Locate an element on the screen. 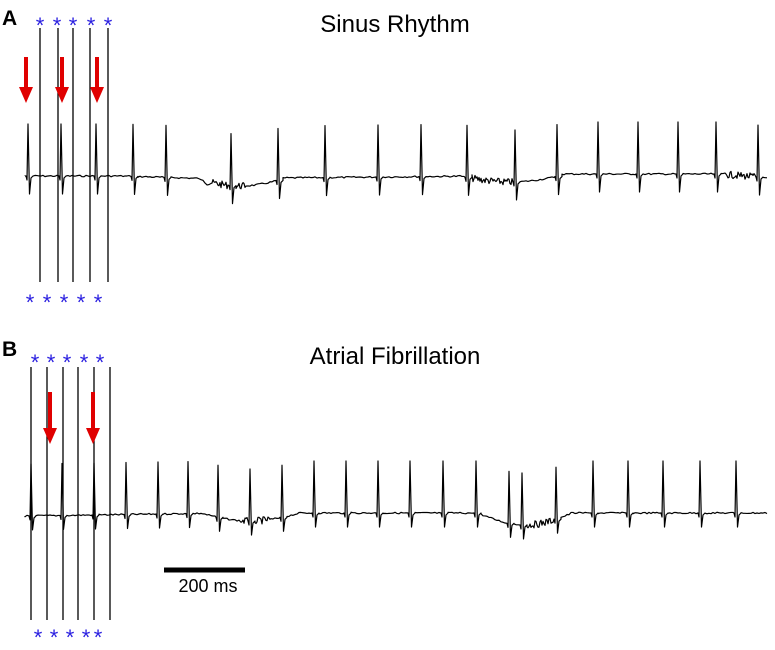 This screenshot has height=650, width=775. scale-bar-label: 200 ms is located at coordinates (207, 586).